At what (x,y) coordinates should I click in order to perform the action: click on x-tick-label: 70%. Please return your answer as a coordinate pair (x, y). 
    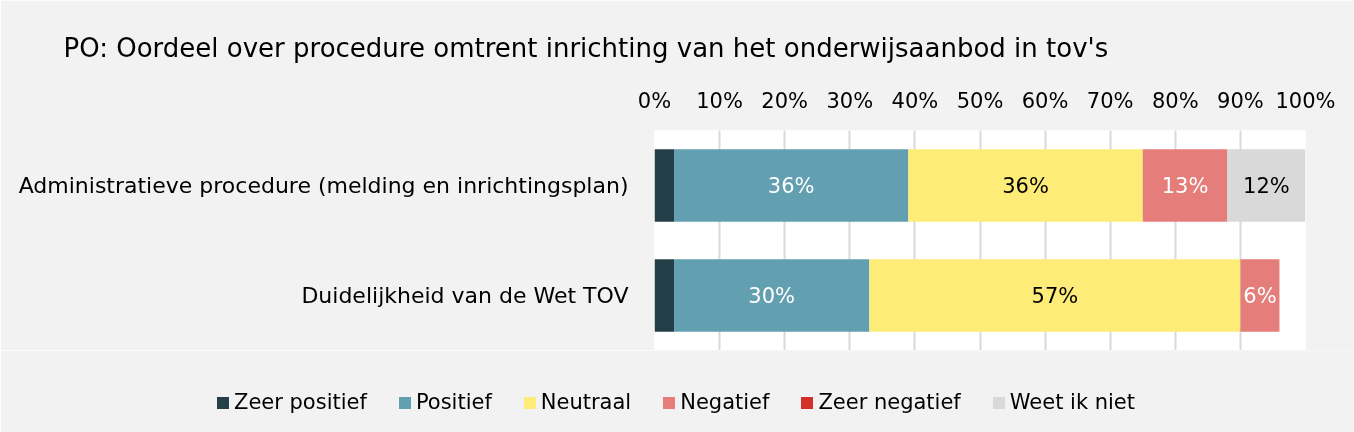
    Looking at the image, I should click on (1110, 100).